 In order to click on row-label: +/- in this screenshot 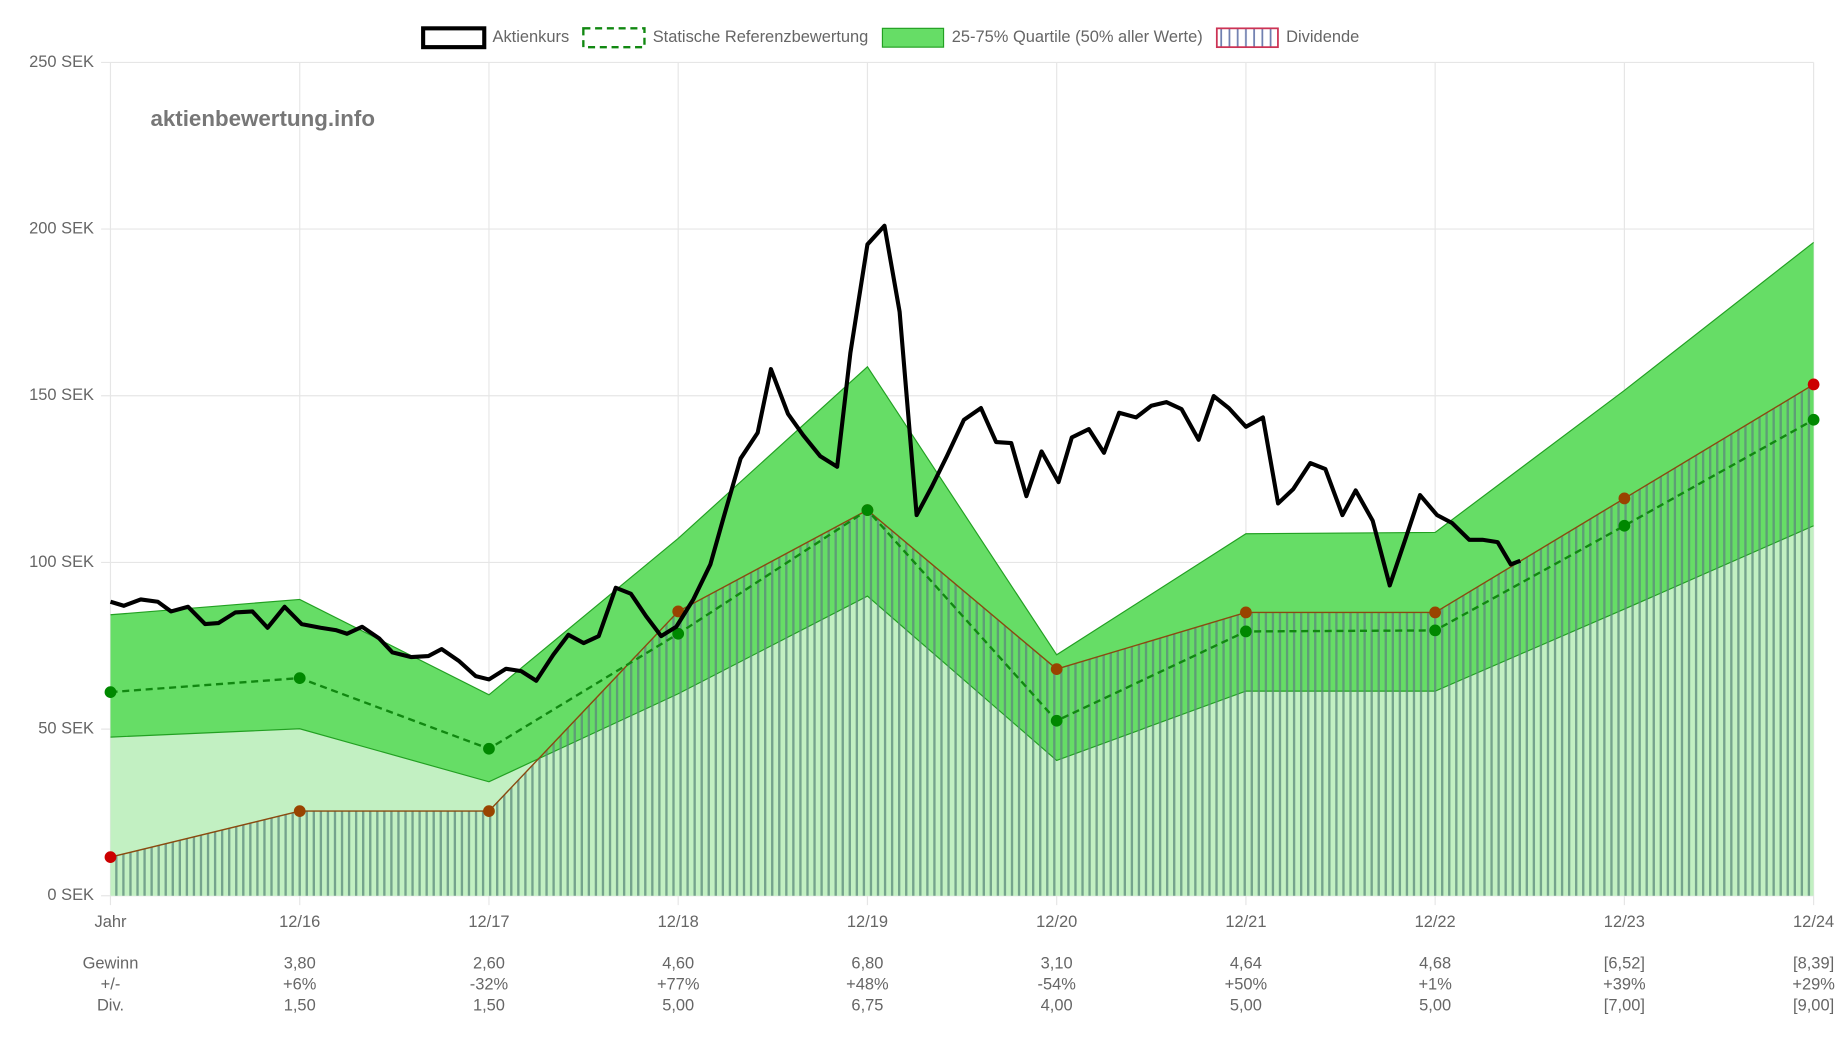, I will do `click(111, 984)`.